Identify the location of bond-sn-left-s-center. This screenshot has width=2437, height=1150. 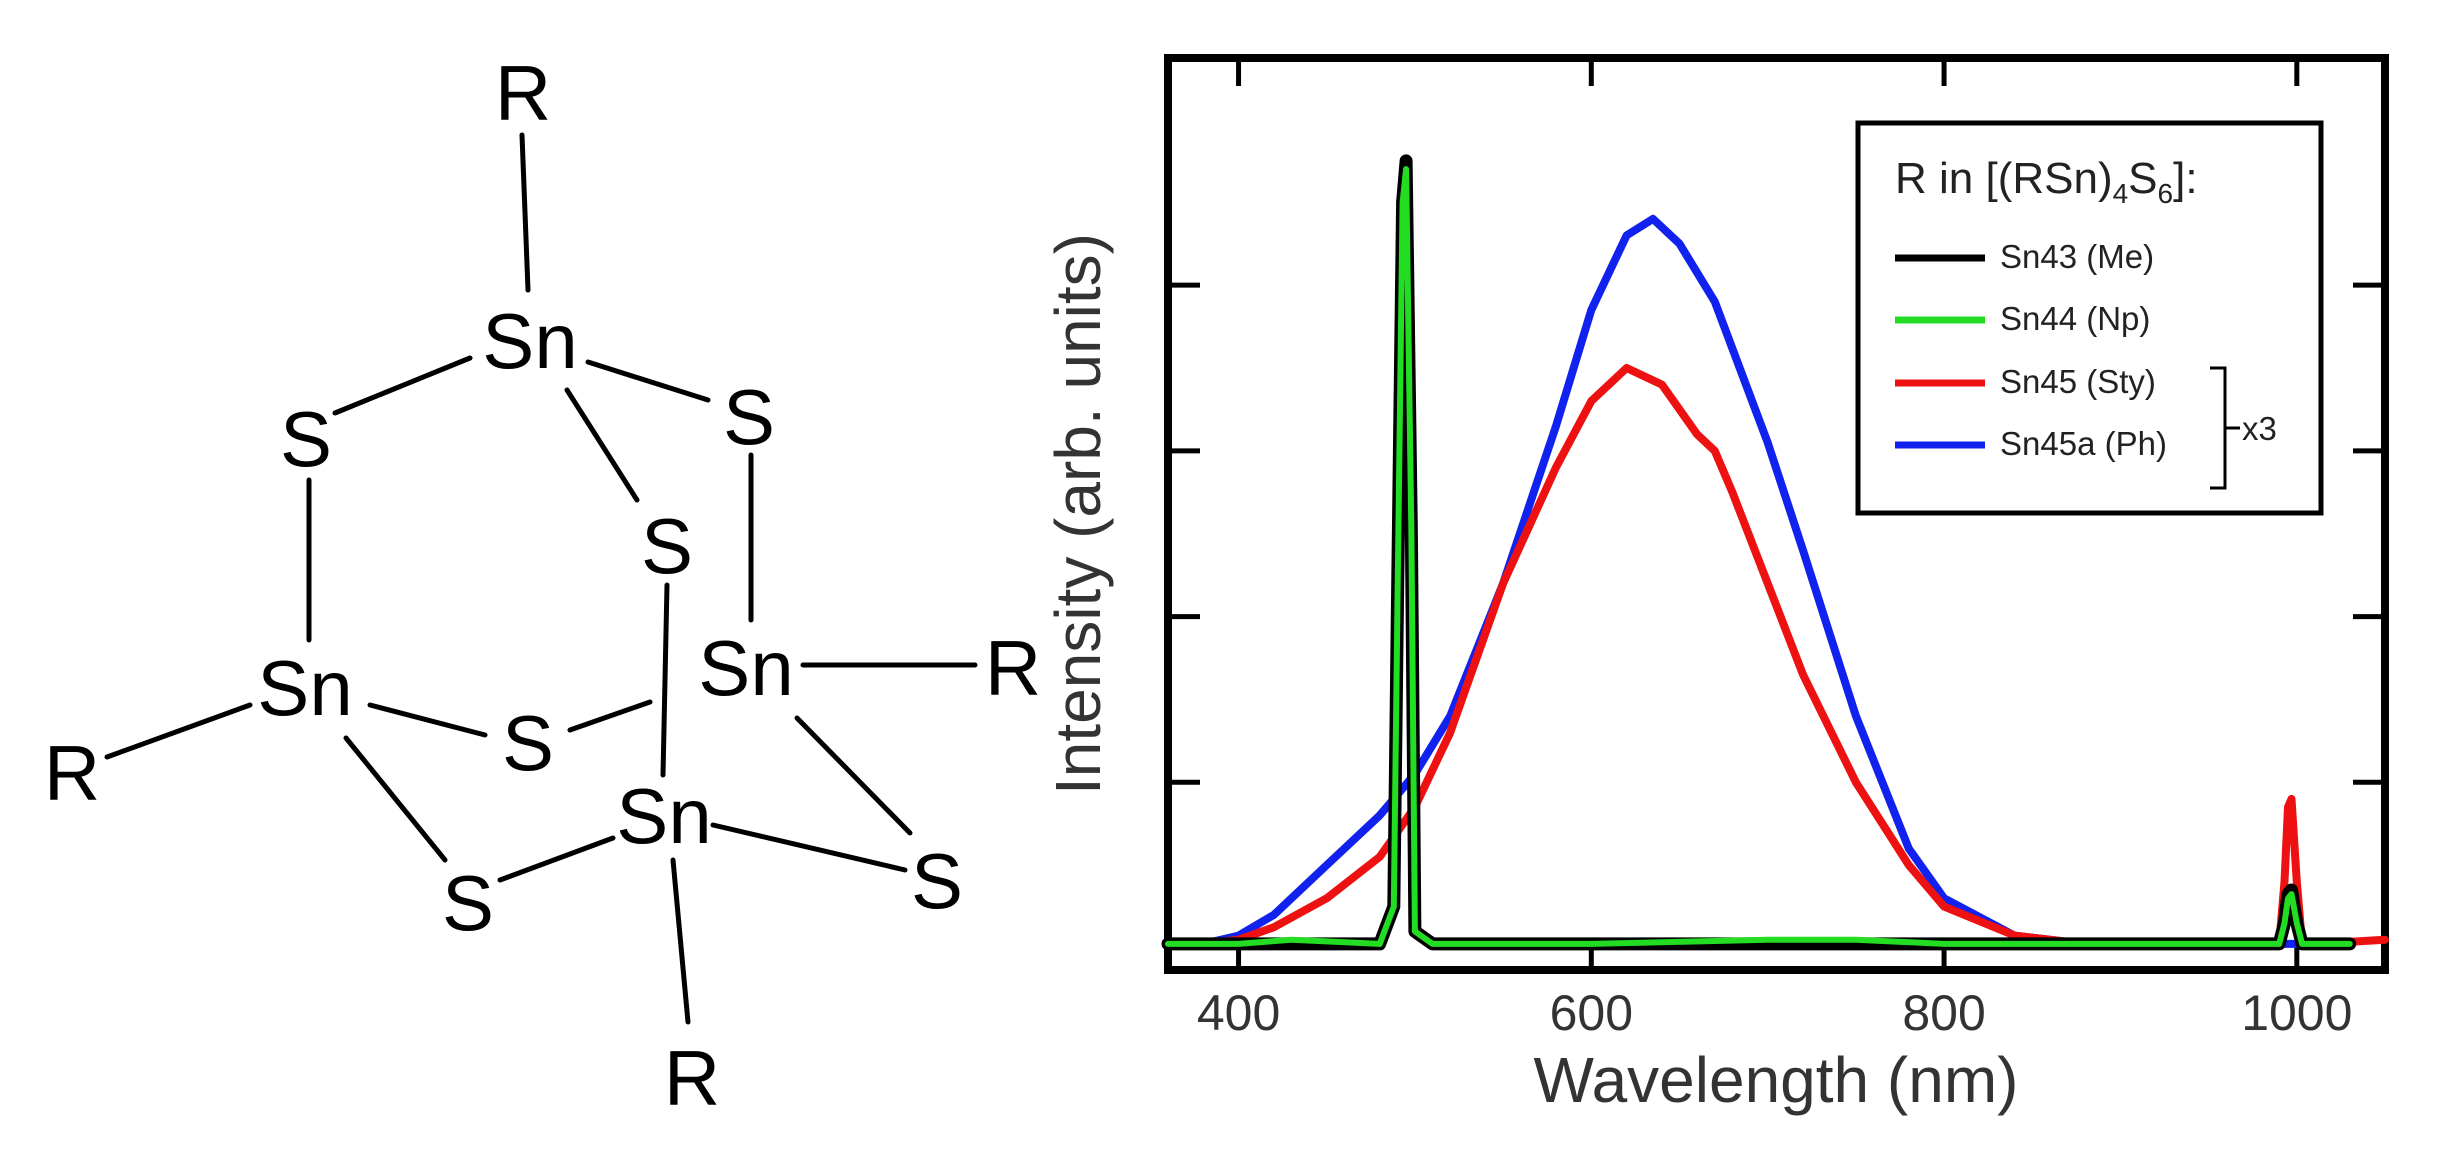
(427, 720).